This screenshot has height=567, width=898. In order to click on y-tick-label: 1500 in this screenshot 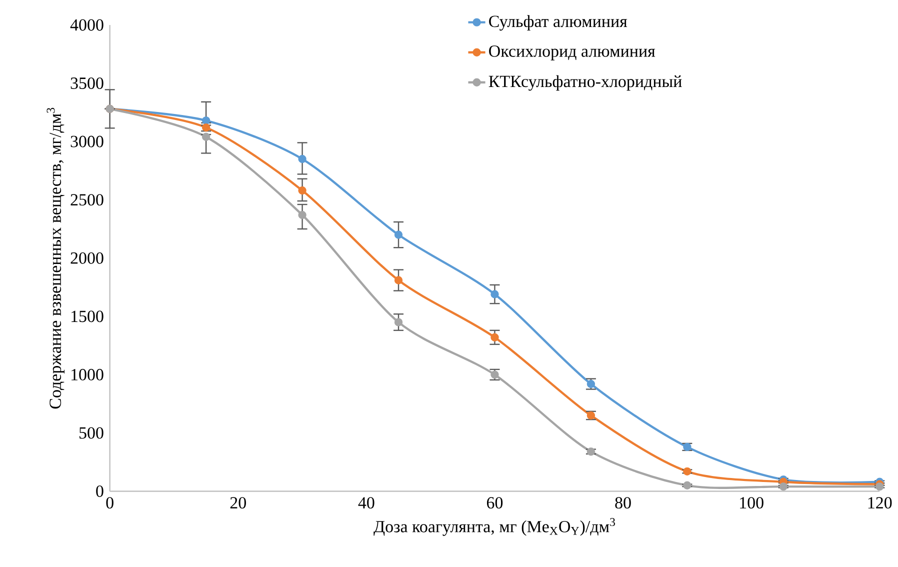, I will do `click(88, 316)`.